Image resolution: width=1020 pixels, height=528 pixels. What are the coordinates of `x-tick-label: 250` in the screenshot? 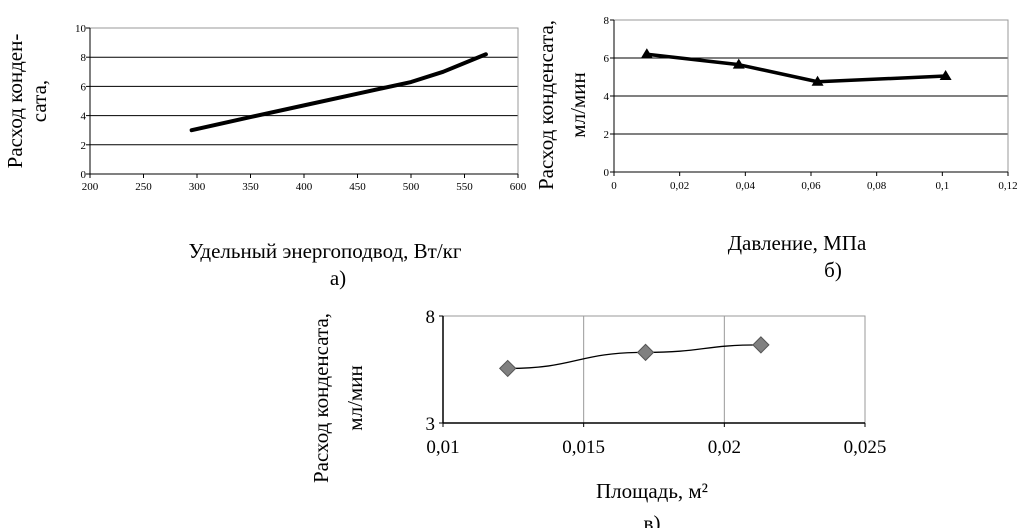 It's located at (143, 187).